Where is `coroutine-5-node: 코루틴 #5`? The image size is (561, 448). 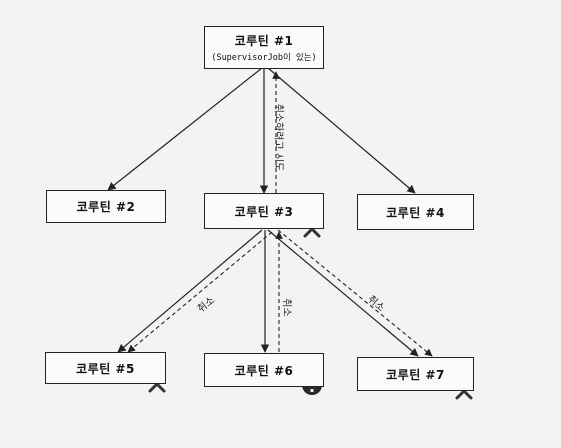 coroutine-5-node: 코루틴 #5 is located at coordinates (105, 368).